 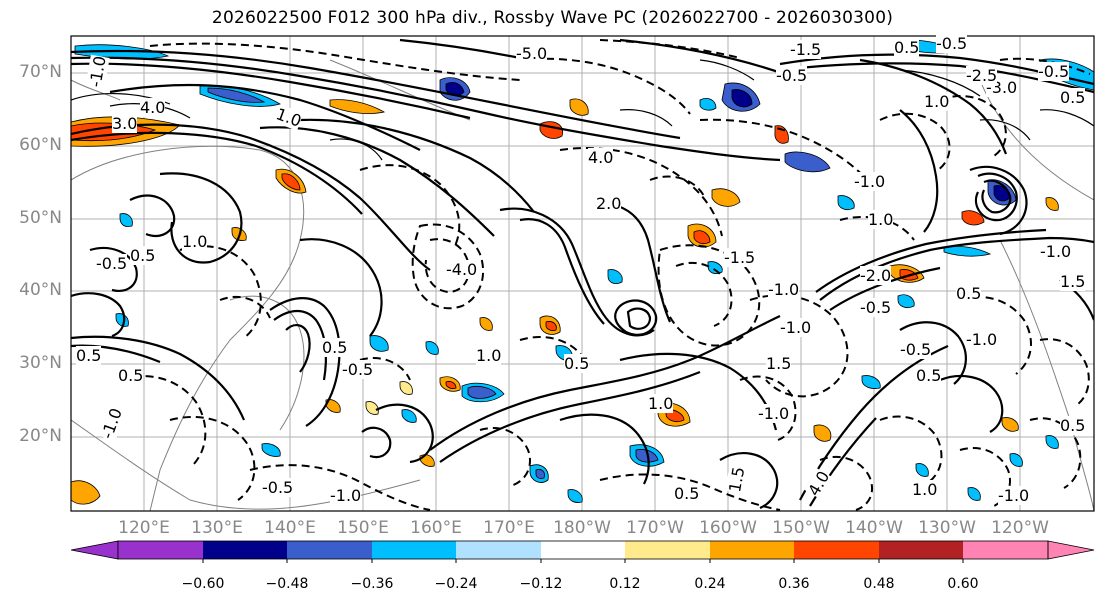 What do you see at coordinates (625, 584) in the screenshot?
I see `colorbar-tick-label: 0.12` at bounding box center [625, 584].